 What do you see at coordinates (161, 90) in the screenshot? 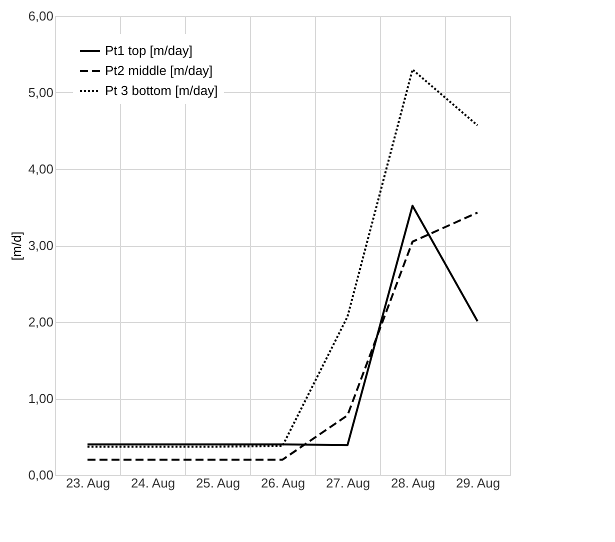
I see `legend-label: Pt 3 bottom [m/day]` at bounding box center [161, 90].